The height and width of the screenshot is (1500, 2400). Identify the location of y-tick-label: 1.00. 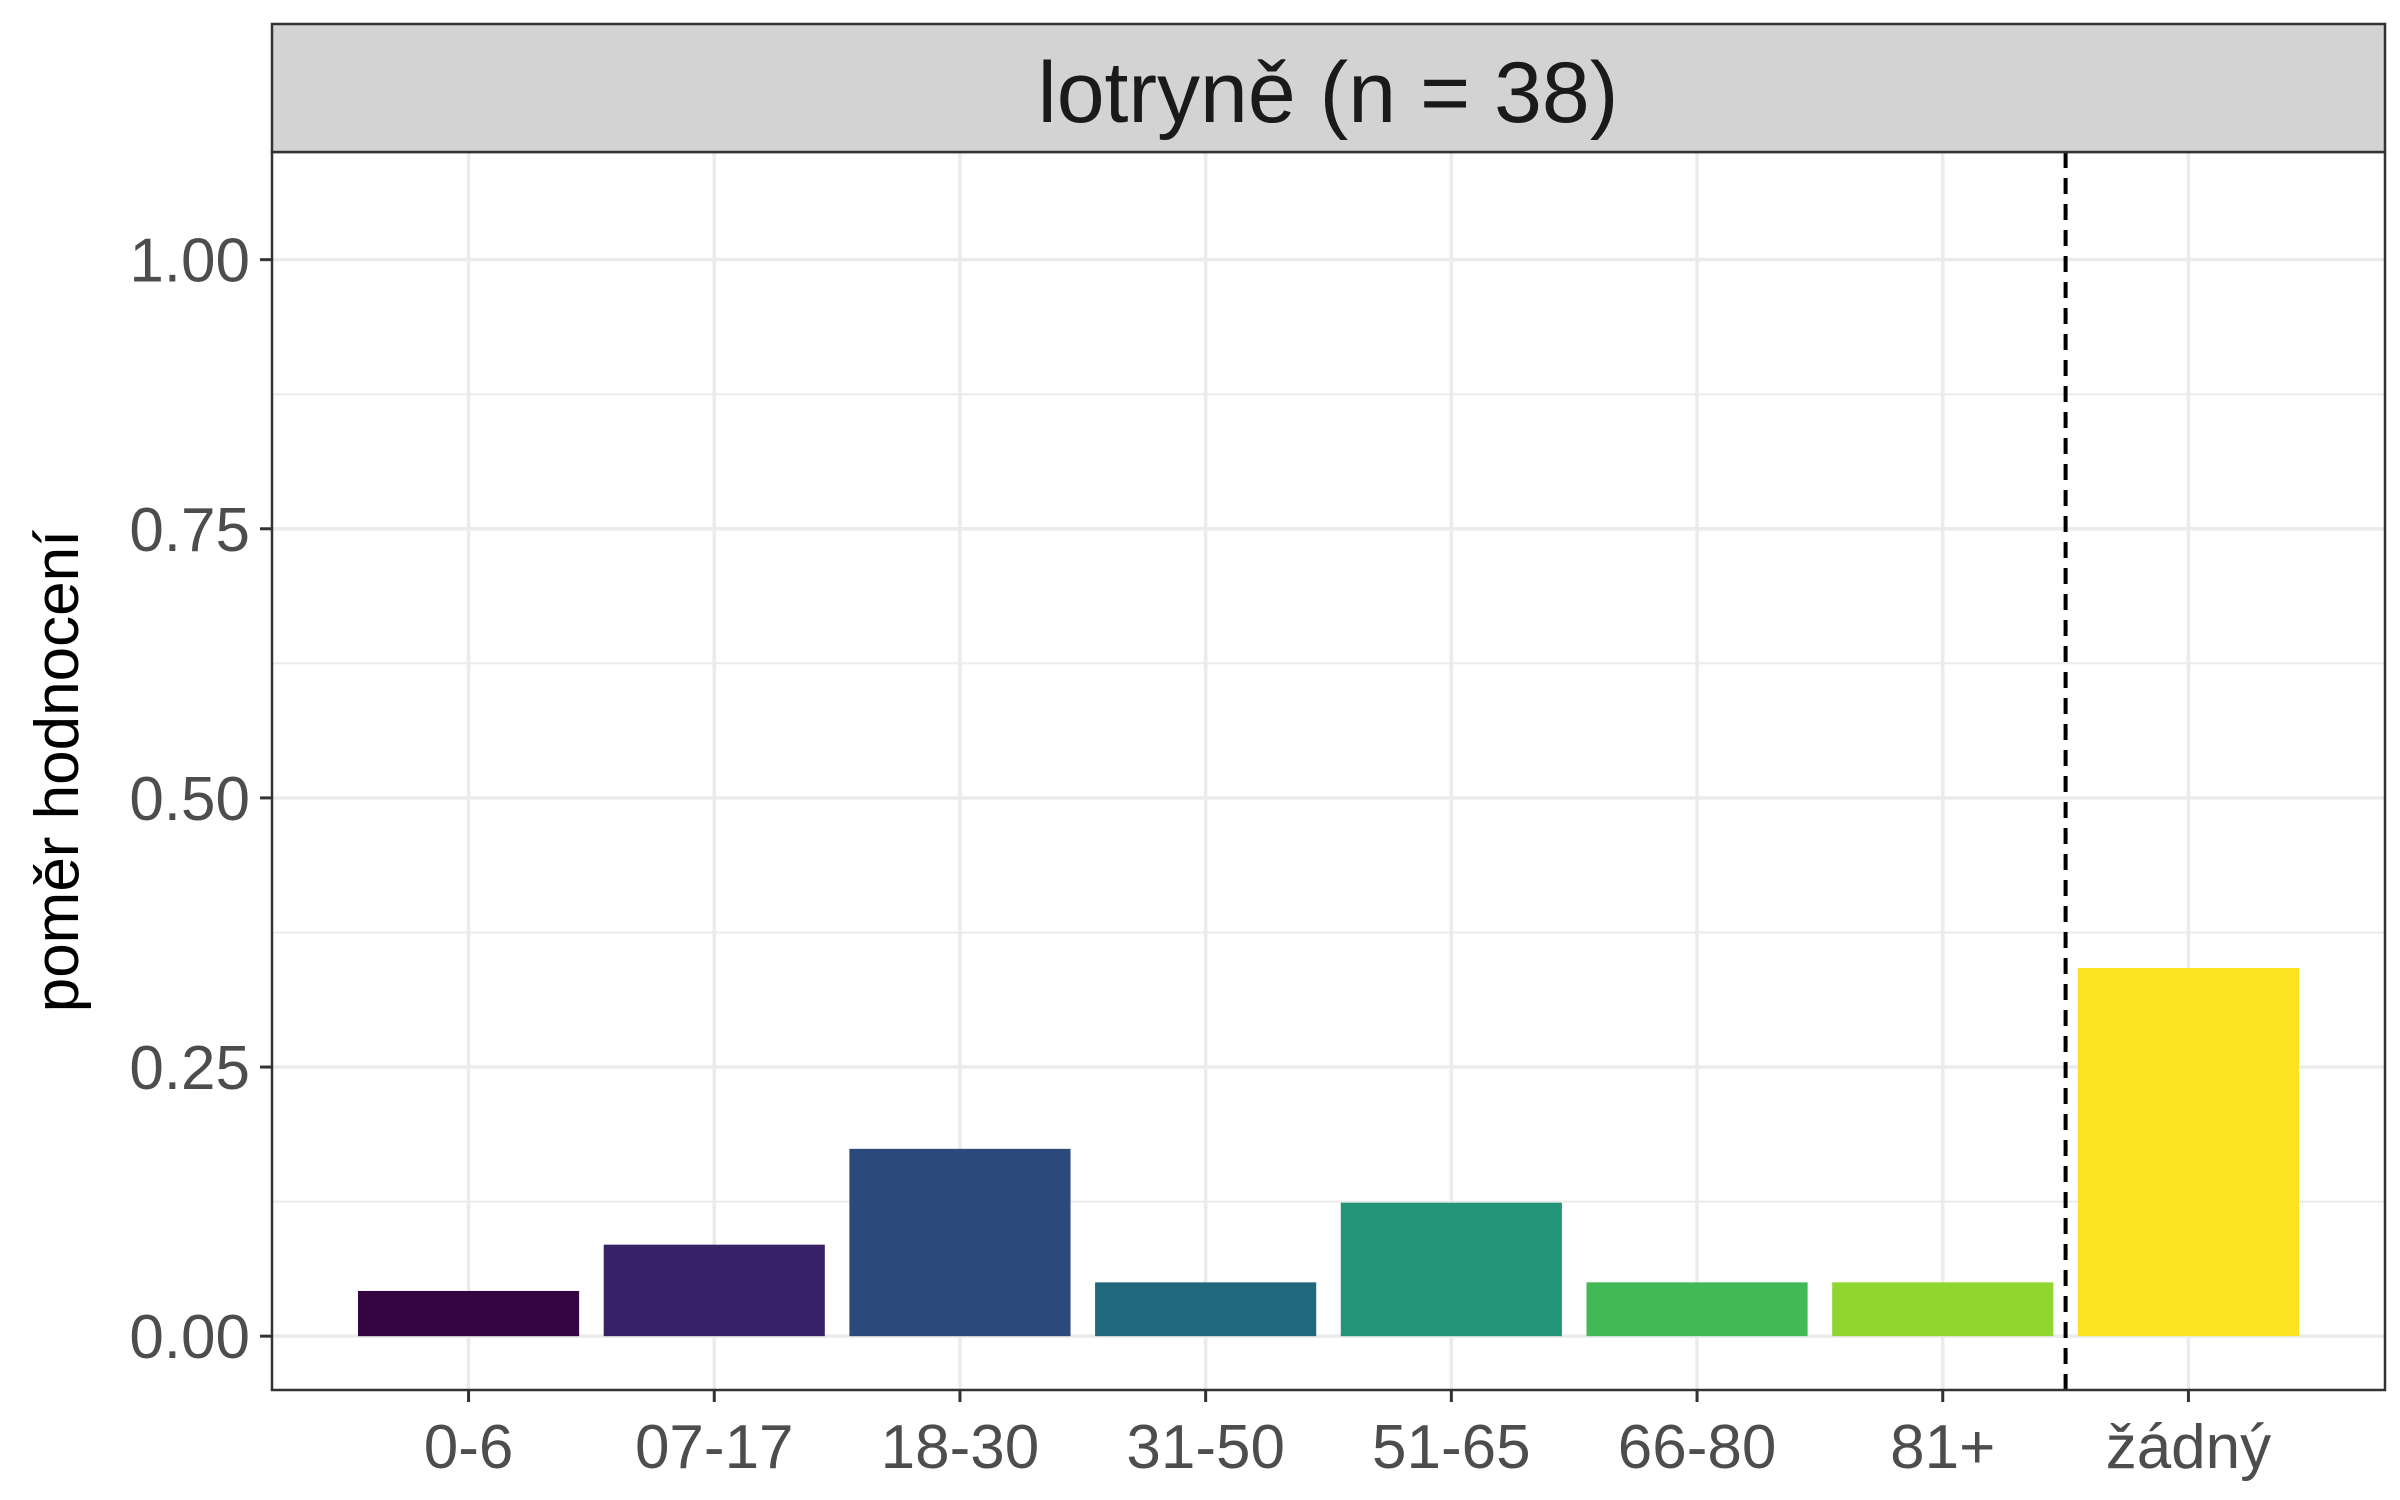
(189, 261).